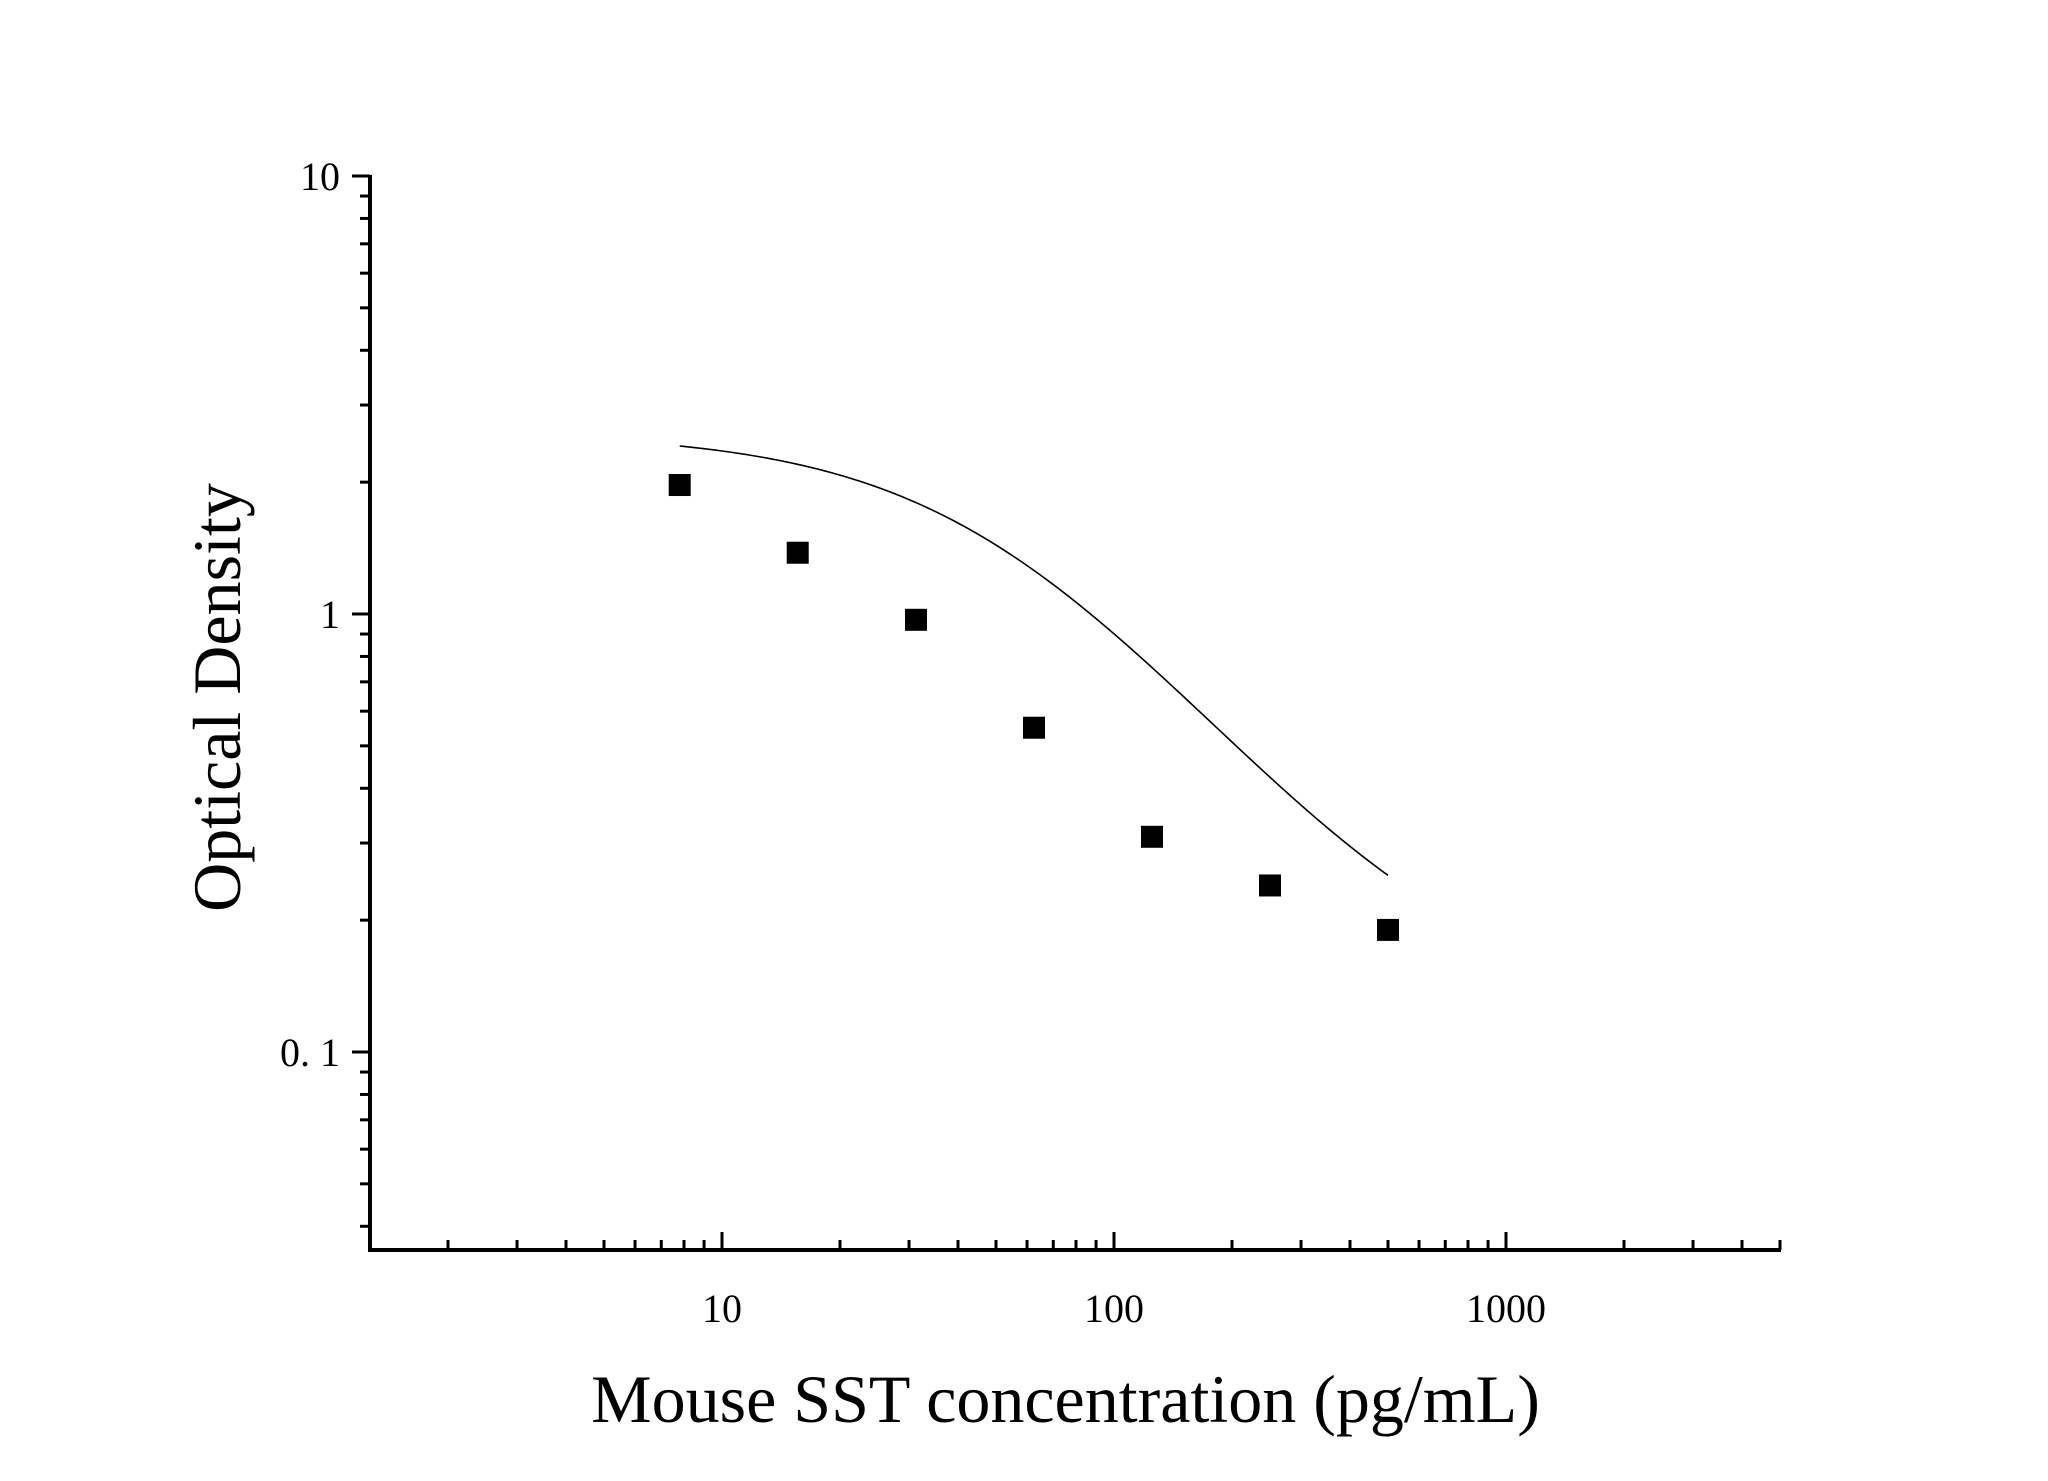 This screenshot has width=2048, height=1481. I want to click on y-tick-label: 0. 1, so click(310, 1052).